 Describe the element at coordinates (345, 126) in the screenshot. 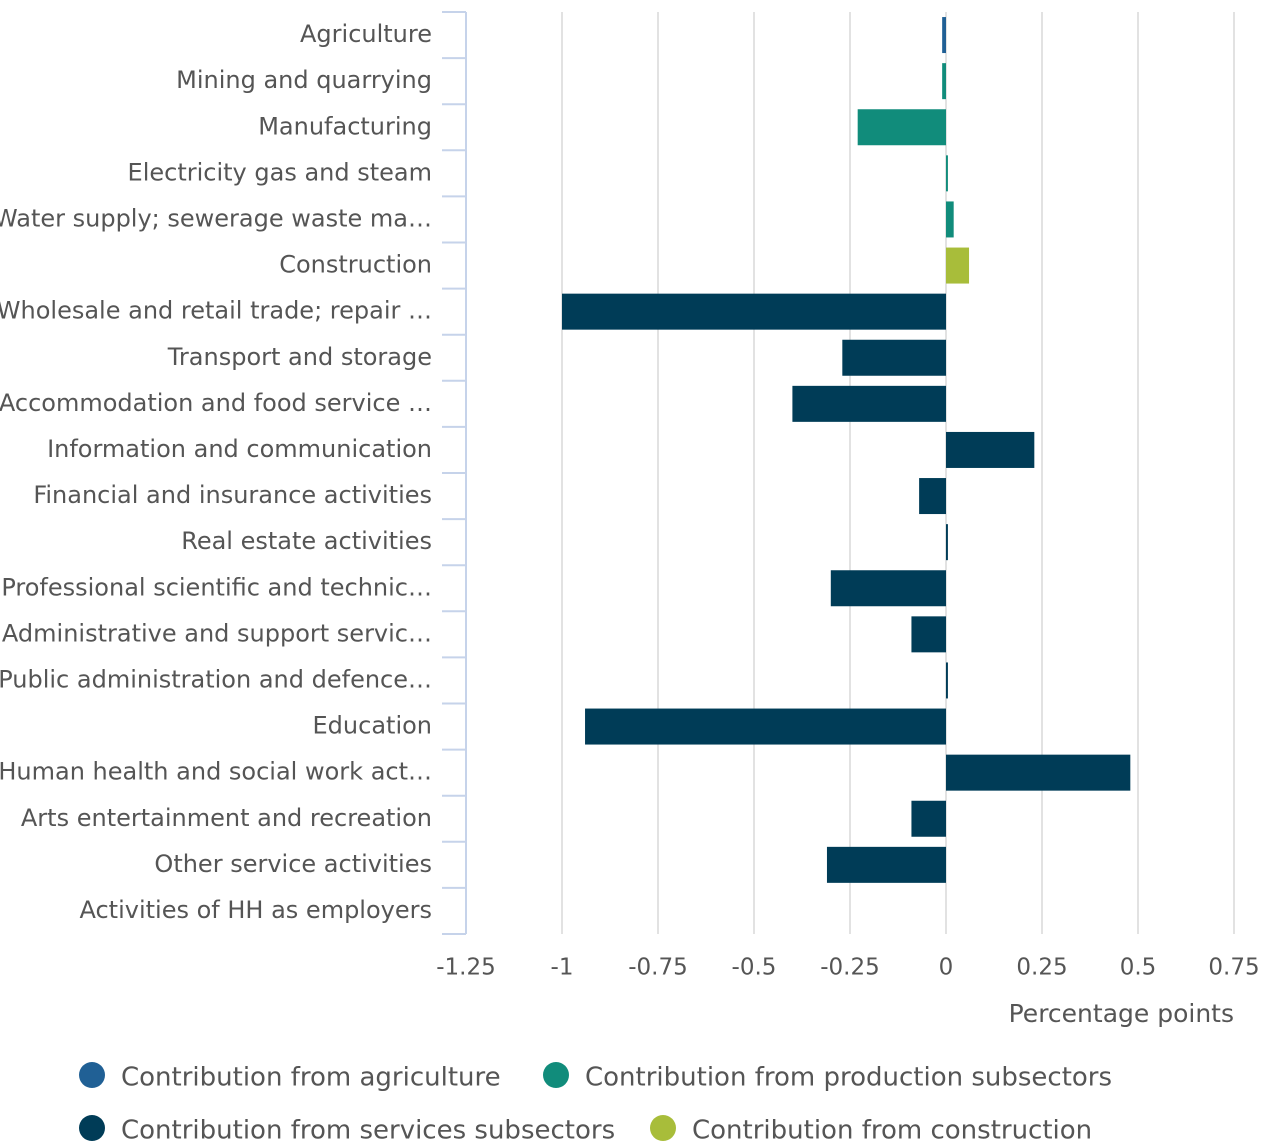

I see `y-tick-label: Manufacturing` at that location.